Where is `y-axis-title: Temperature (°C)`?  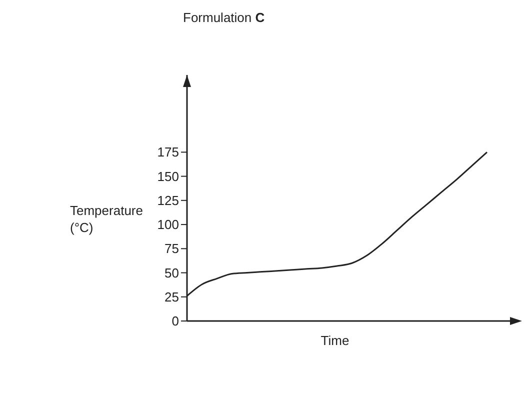
y-axis-title: Temperature (°C) is located at coordinates (106, 219).